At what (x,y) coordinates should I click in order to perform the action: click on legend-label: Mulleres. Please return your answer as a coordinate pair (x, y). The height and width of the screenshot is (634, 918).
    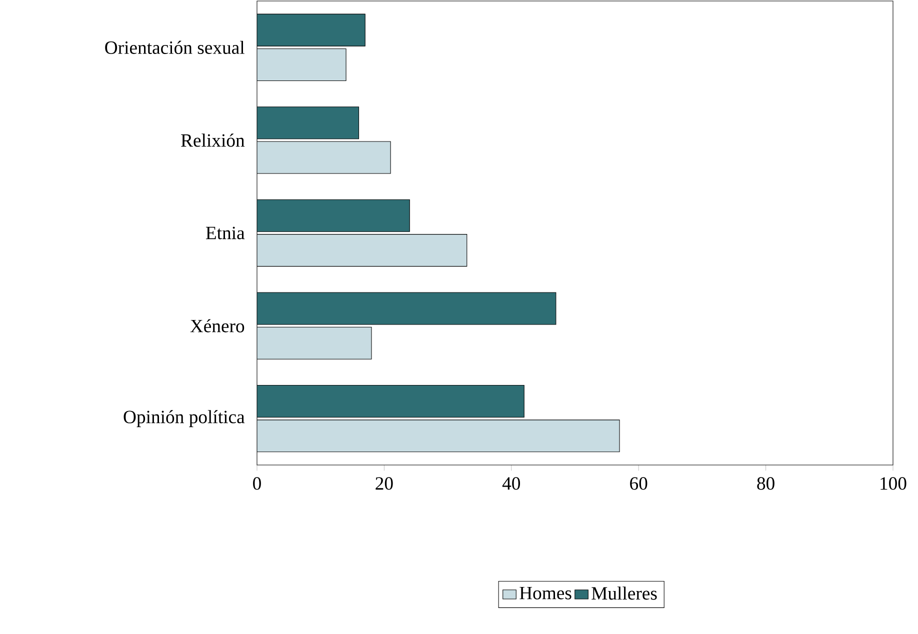
    Looking at the image, I should click on (624, 593).